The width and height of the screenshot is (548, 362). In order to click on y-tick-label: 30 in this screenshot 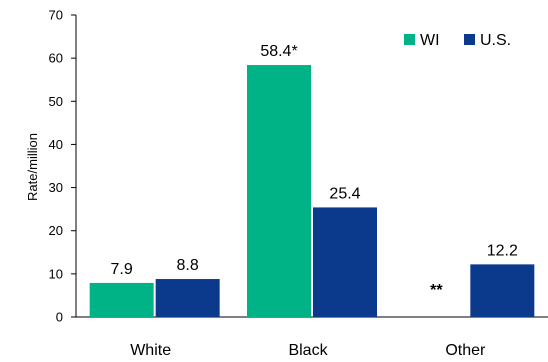, I will do `click(56, 187)`.